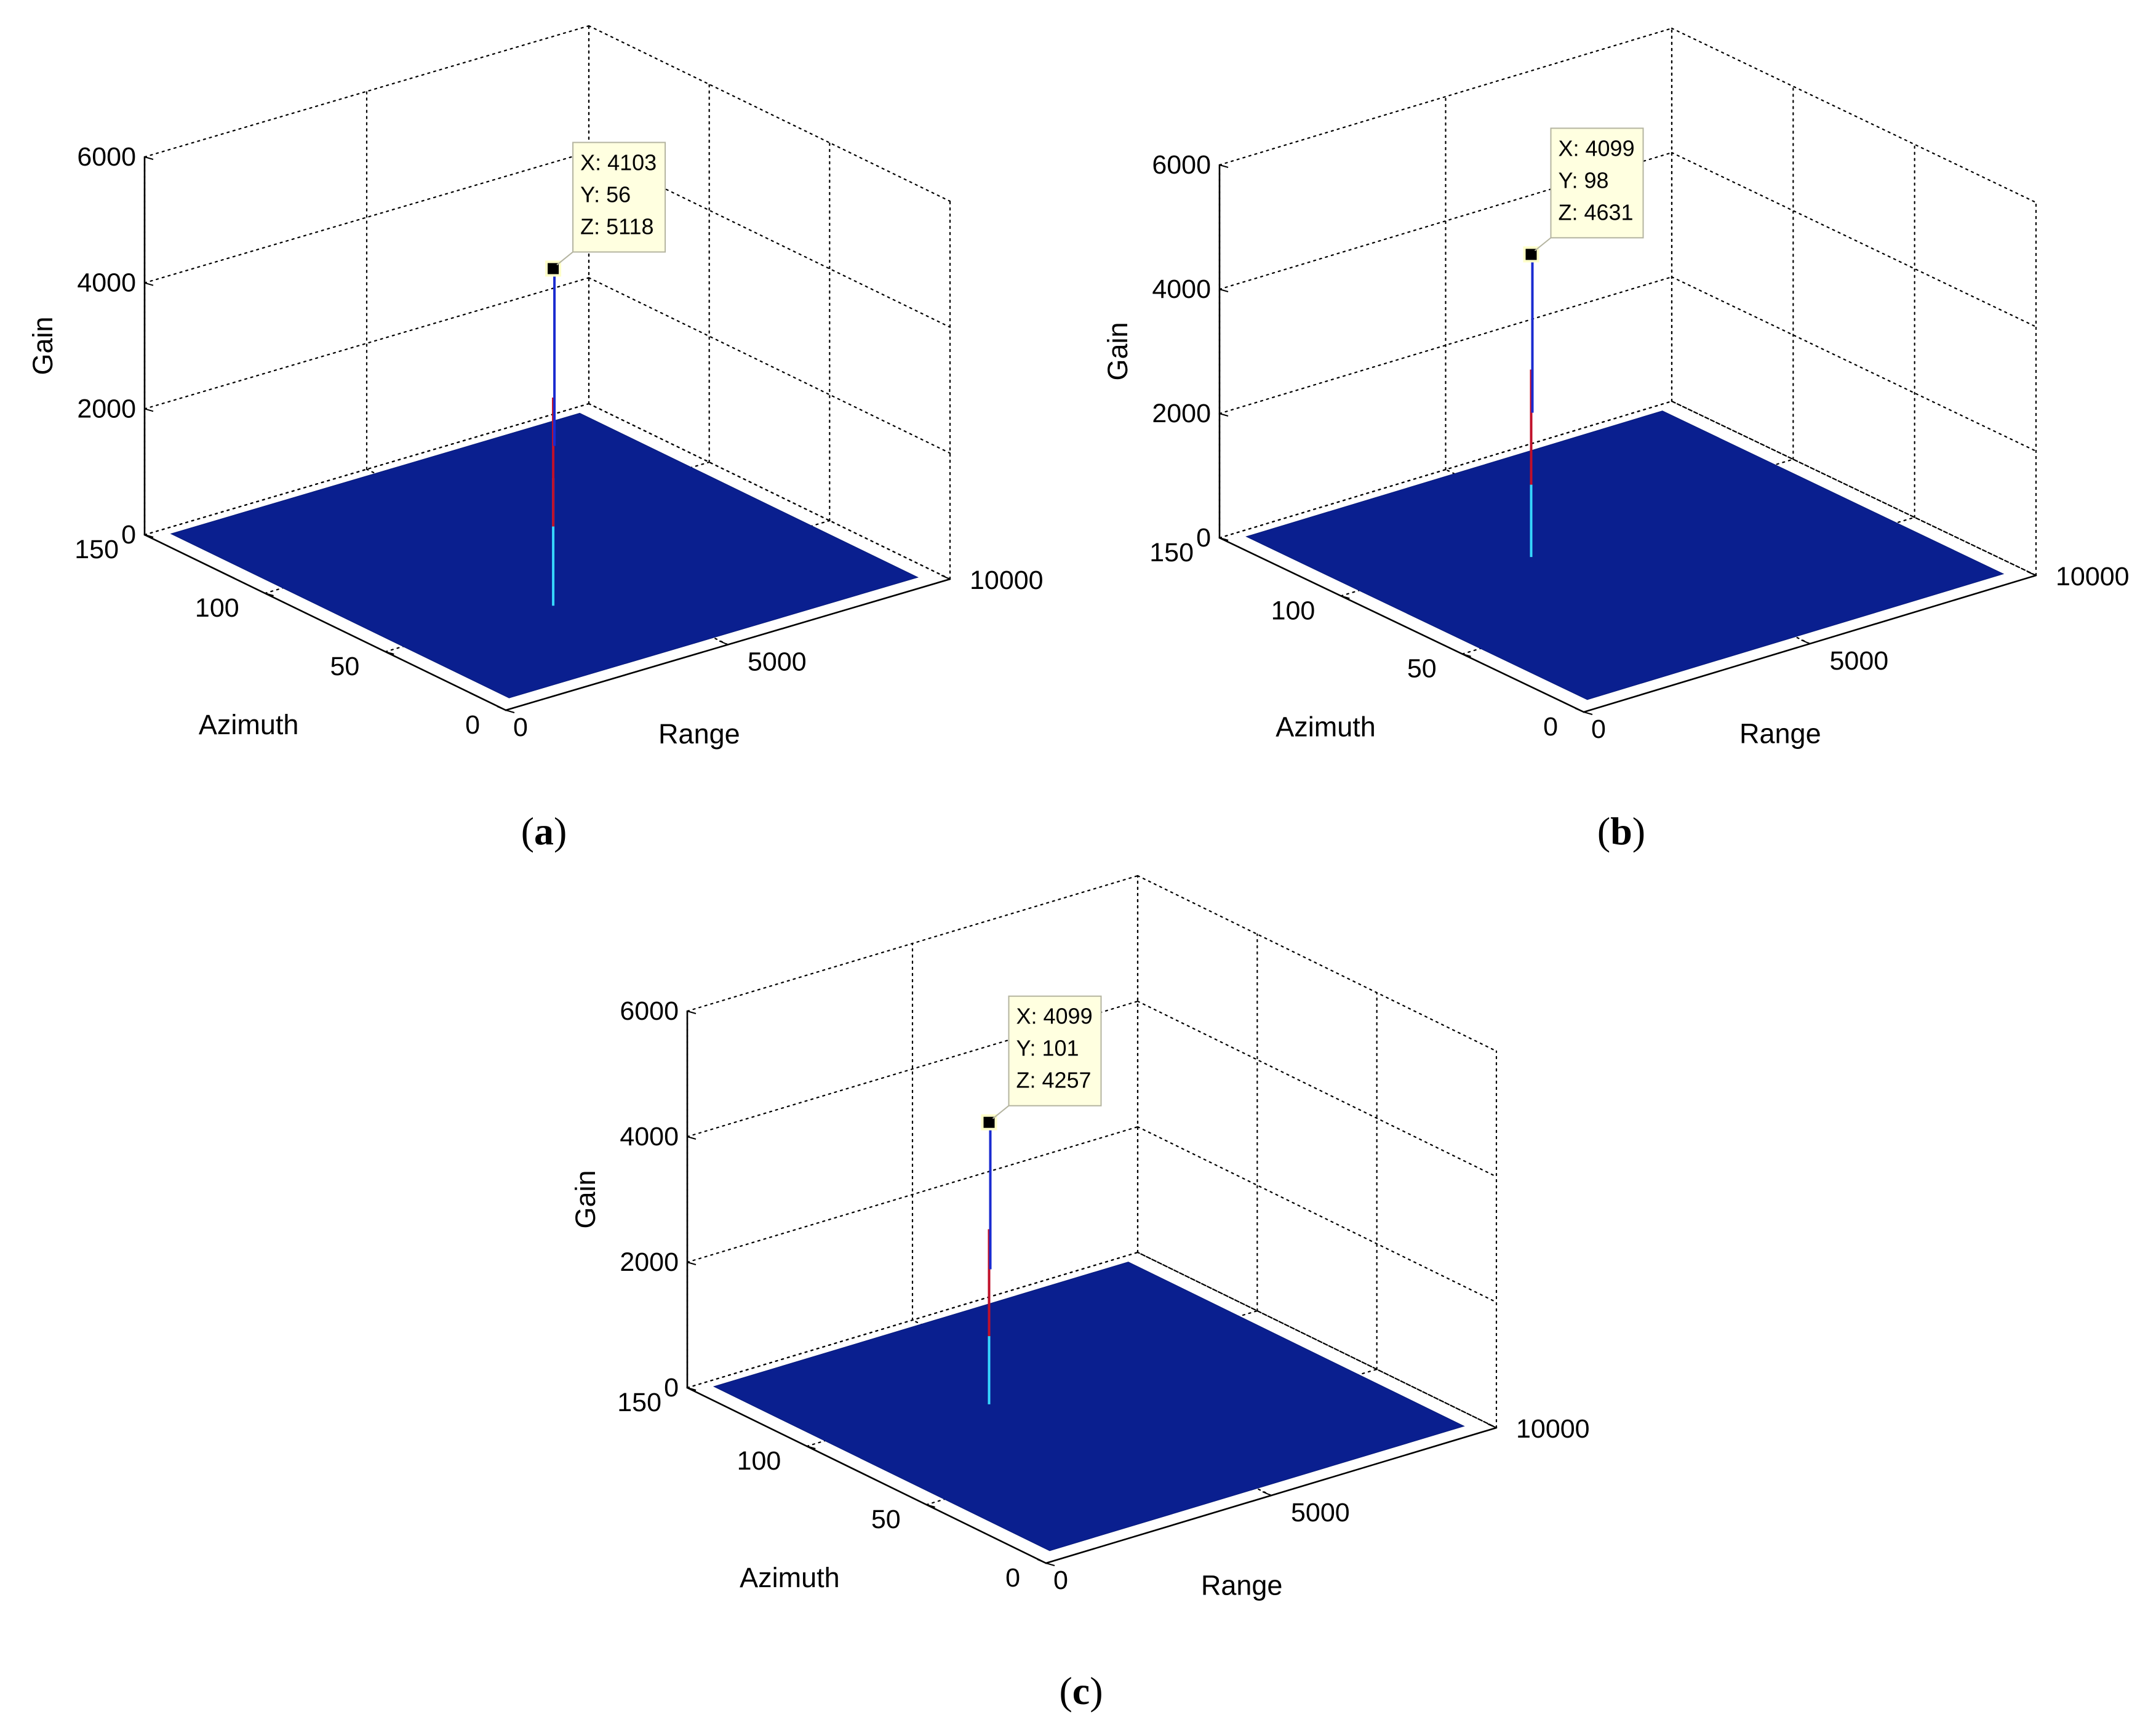  Describe the element at coordinates (1054, 1016) in the screenshot. I see `datatip-line-0: X: 4099` at that location.